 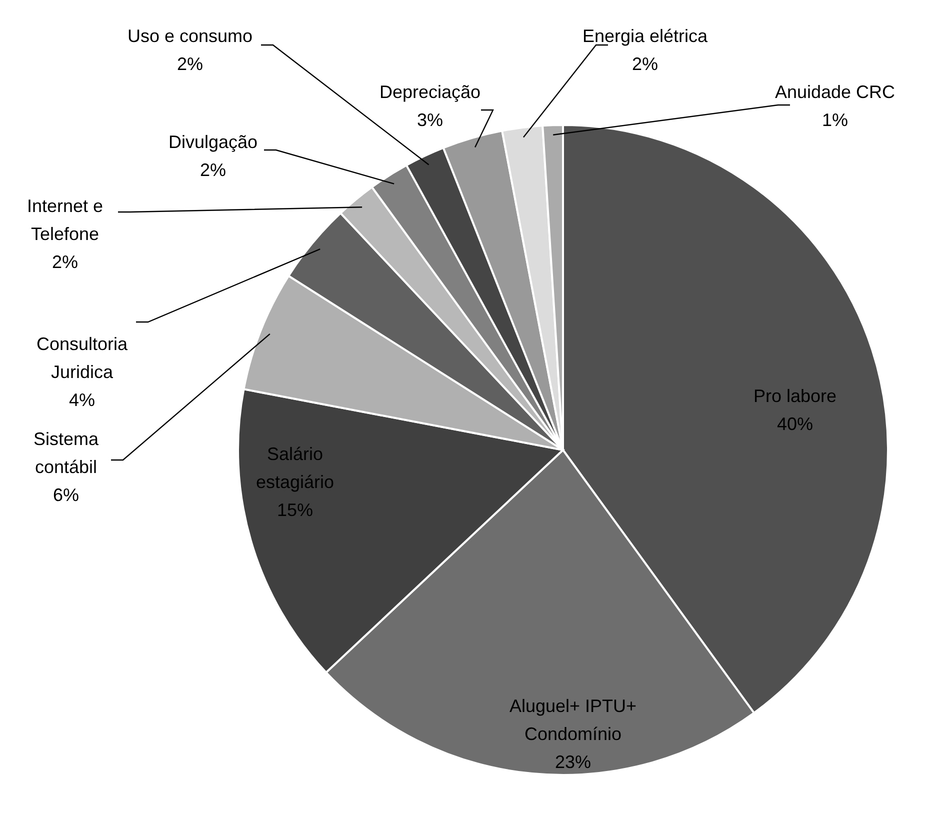 I want to click on data-label: 1%, so click(x=835, y=120).